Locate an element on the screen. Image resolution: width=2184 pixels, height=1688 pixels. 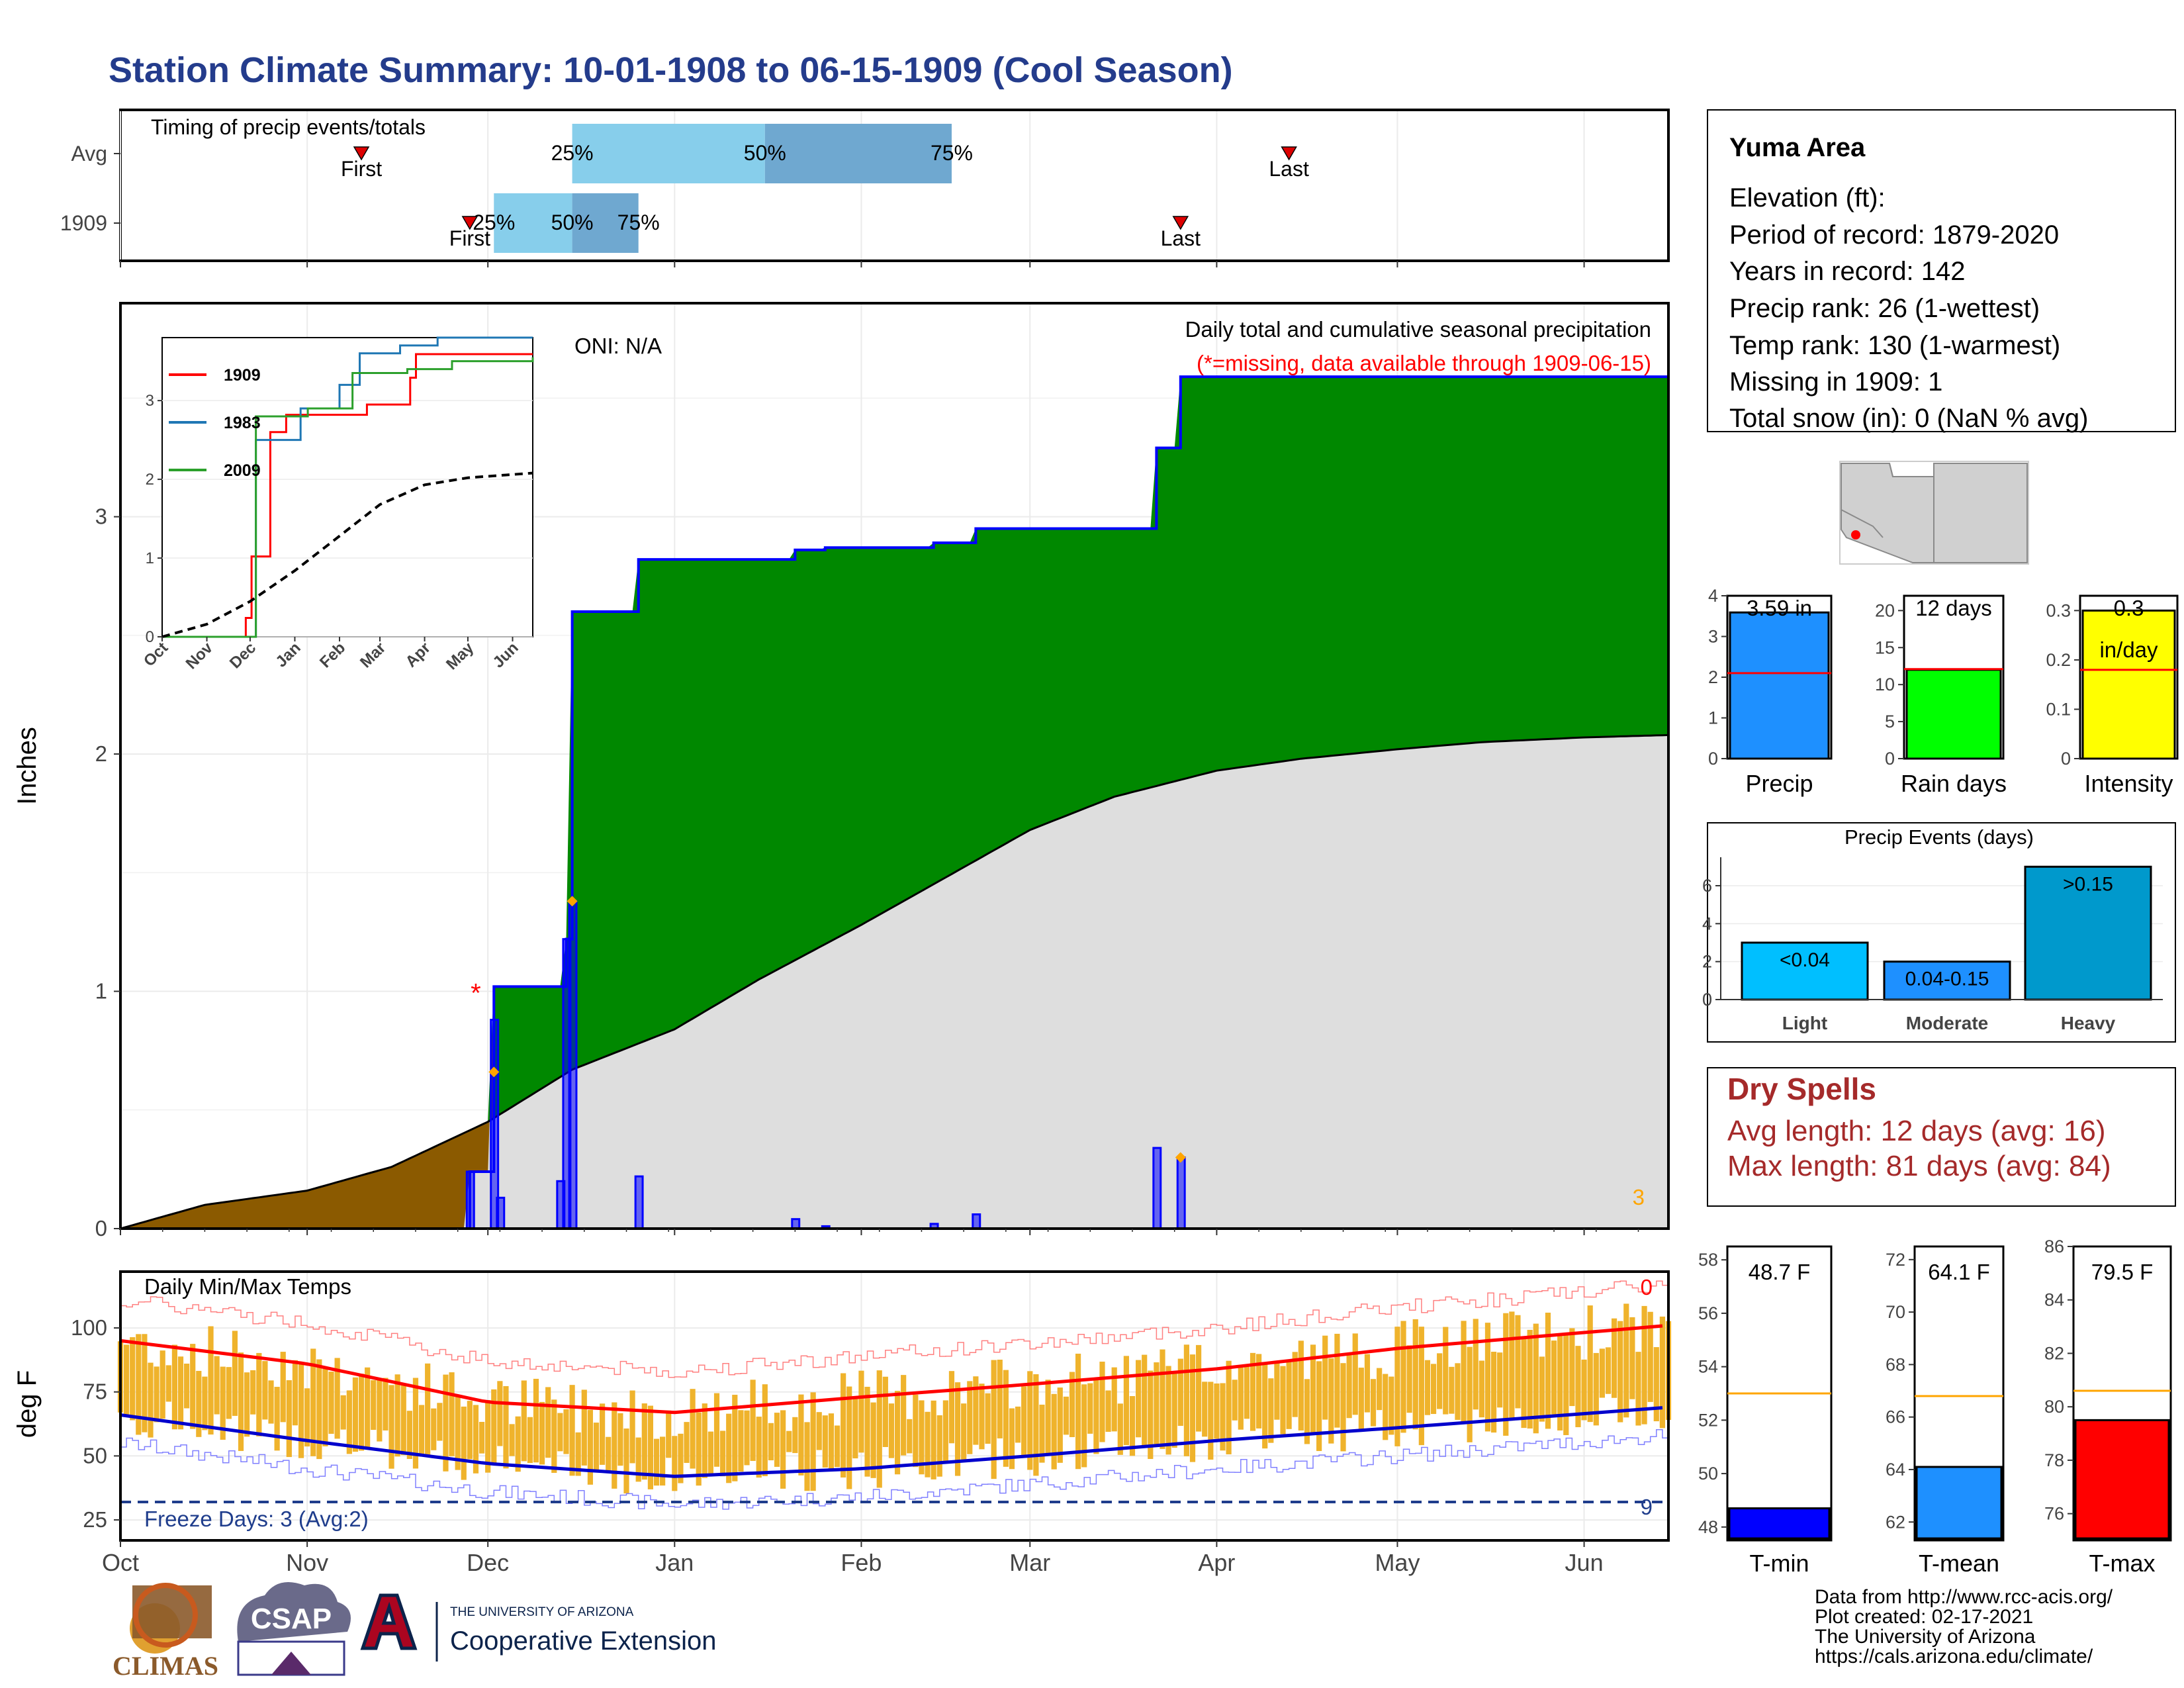
temps-ylabel: deg F is located at coordinates (28, 1404).